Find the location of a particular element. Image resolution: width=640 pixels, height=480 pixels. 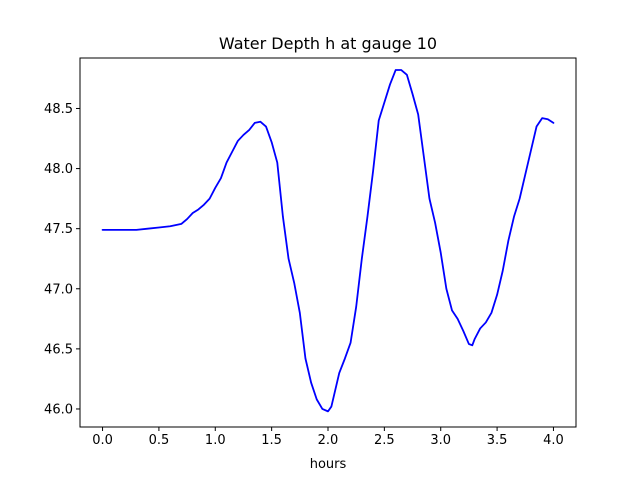

x-tick-label: 0.5 is located at coordinates (159, 440).